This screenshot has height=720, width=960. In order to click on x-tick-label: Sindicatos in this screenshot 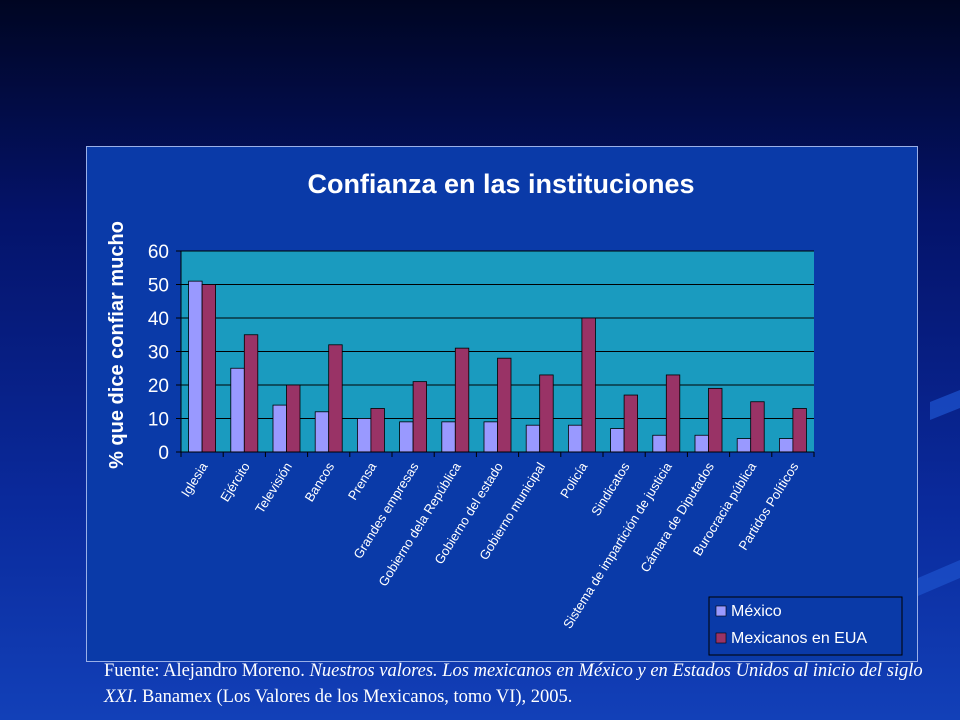, I will do `click(610, 488)`.